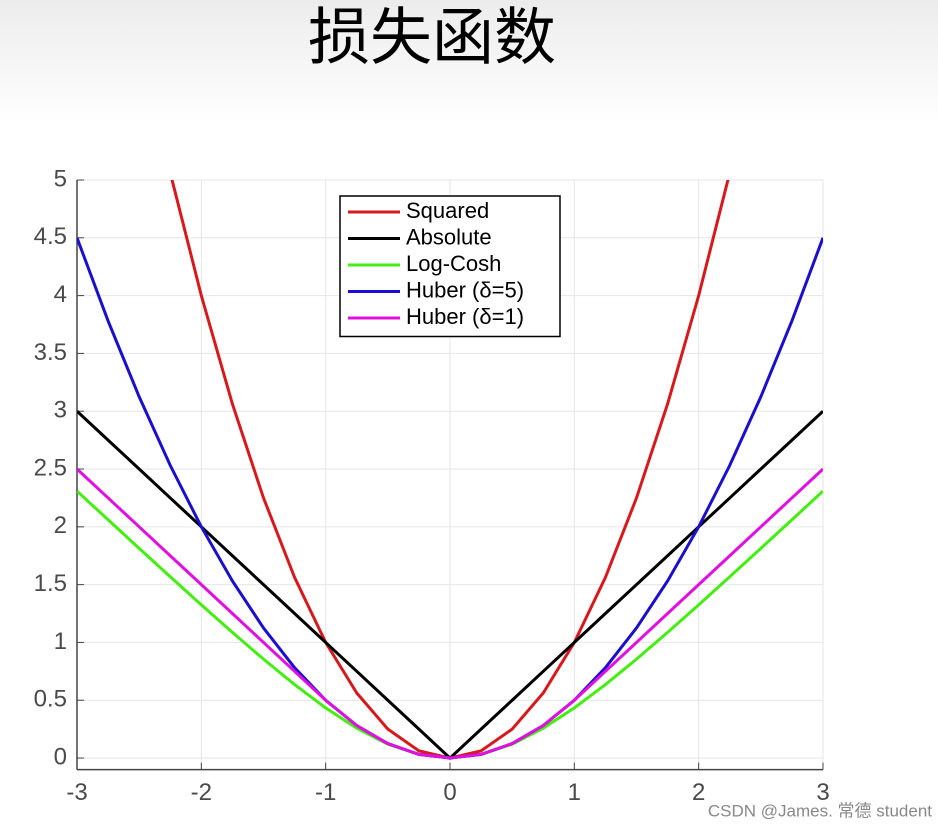 The width and height of the screenshot is (938, 827). Describe the element at coordinates (822, 792) in the screenshot. I see `x-tick-label: 3` at that location.